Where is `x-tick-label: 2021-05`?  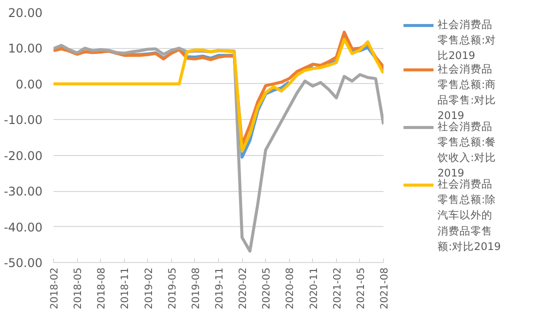 x-tick-label: 2021-05 is located at coordinates (361, 288).